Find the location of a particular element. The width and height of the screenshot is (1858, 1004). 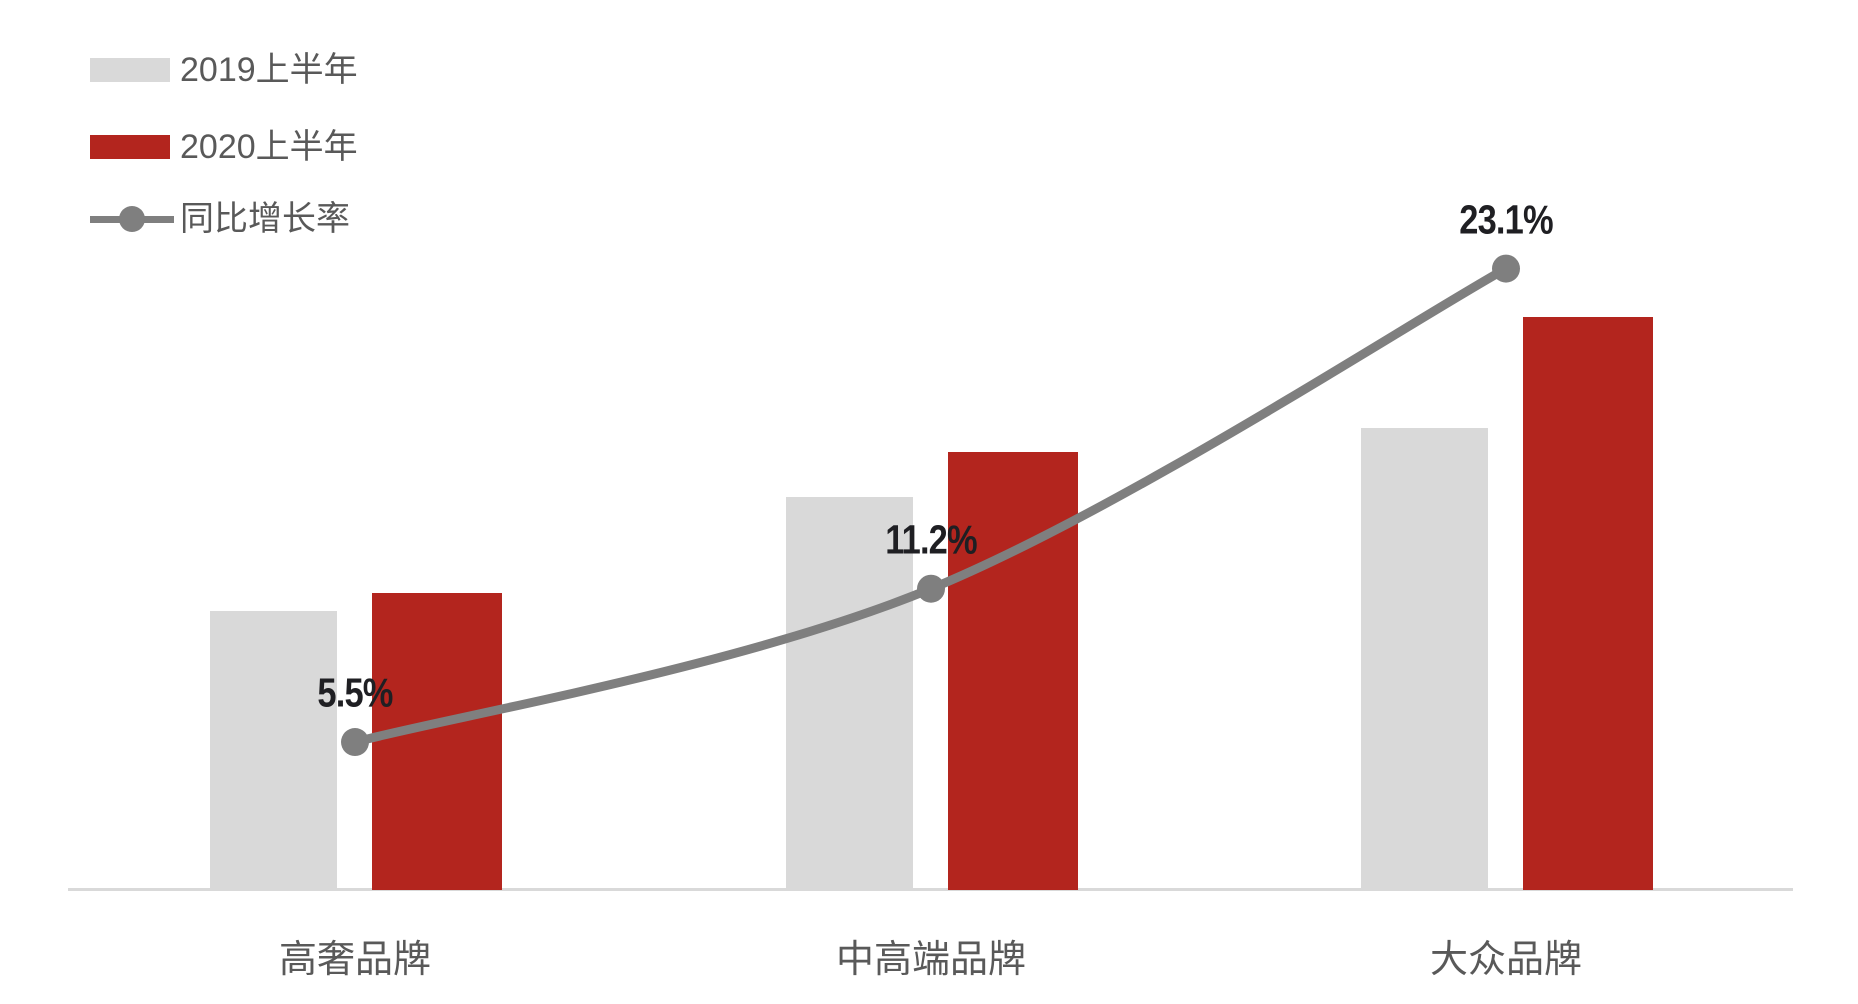

legend-label-growth-rate: 同比增长率 is located at coordinates (265, 219).